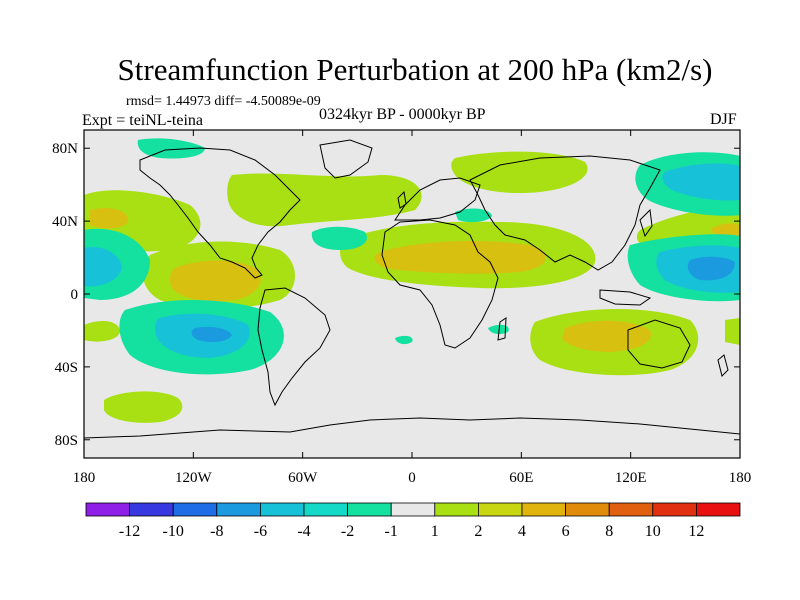  What do you see at coordinates (294, 347) in the screenshot?
I see `coastline-south-america` at bounding box center [294, 347].